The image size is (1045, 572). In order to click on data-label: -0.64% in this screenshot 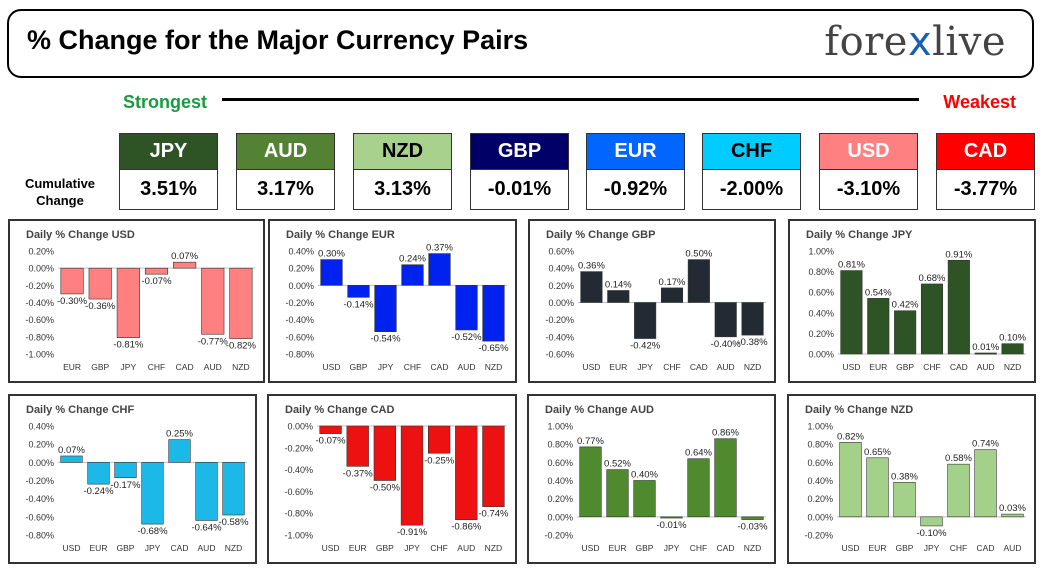, I will do `click(206, 527)`.